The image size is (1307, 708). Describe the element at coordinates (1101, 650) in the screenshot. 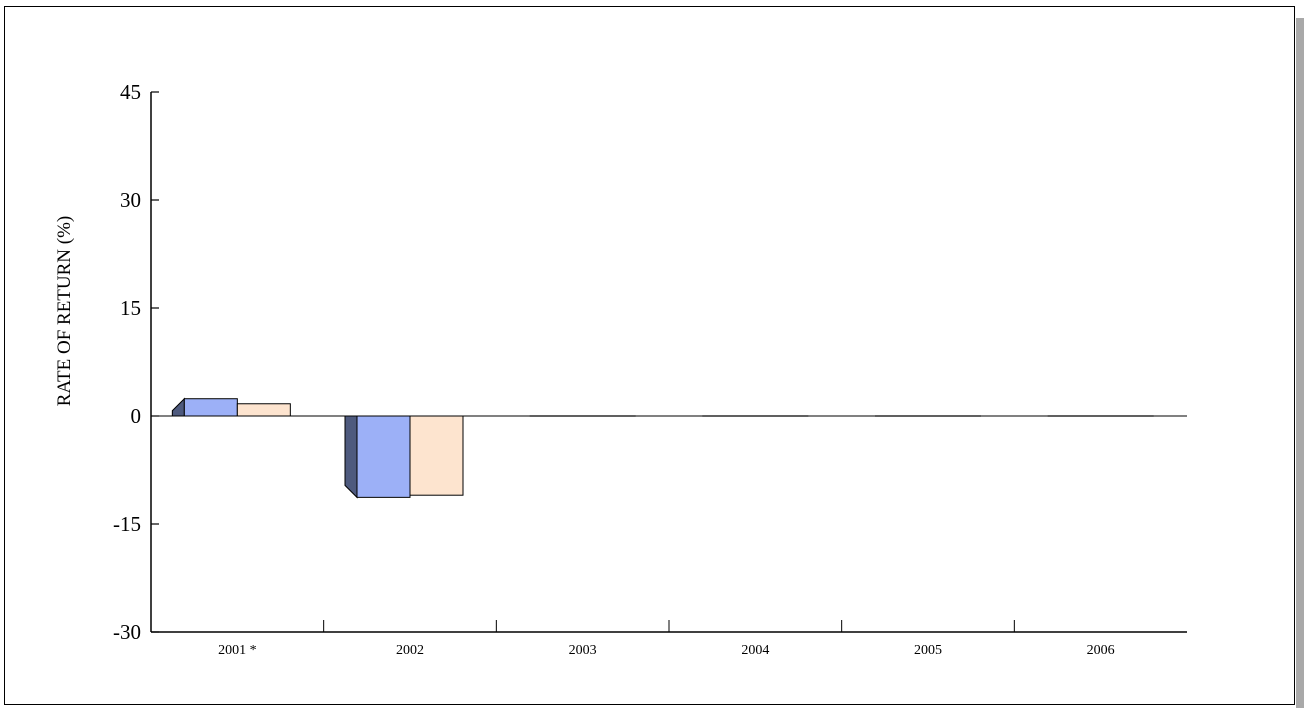

I see `x-tick-label: 2006` at that location.